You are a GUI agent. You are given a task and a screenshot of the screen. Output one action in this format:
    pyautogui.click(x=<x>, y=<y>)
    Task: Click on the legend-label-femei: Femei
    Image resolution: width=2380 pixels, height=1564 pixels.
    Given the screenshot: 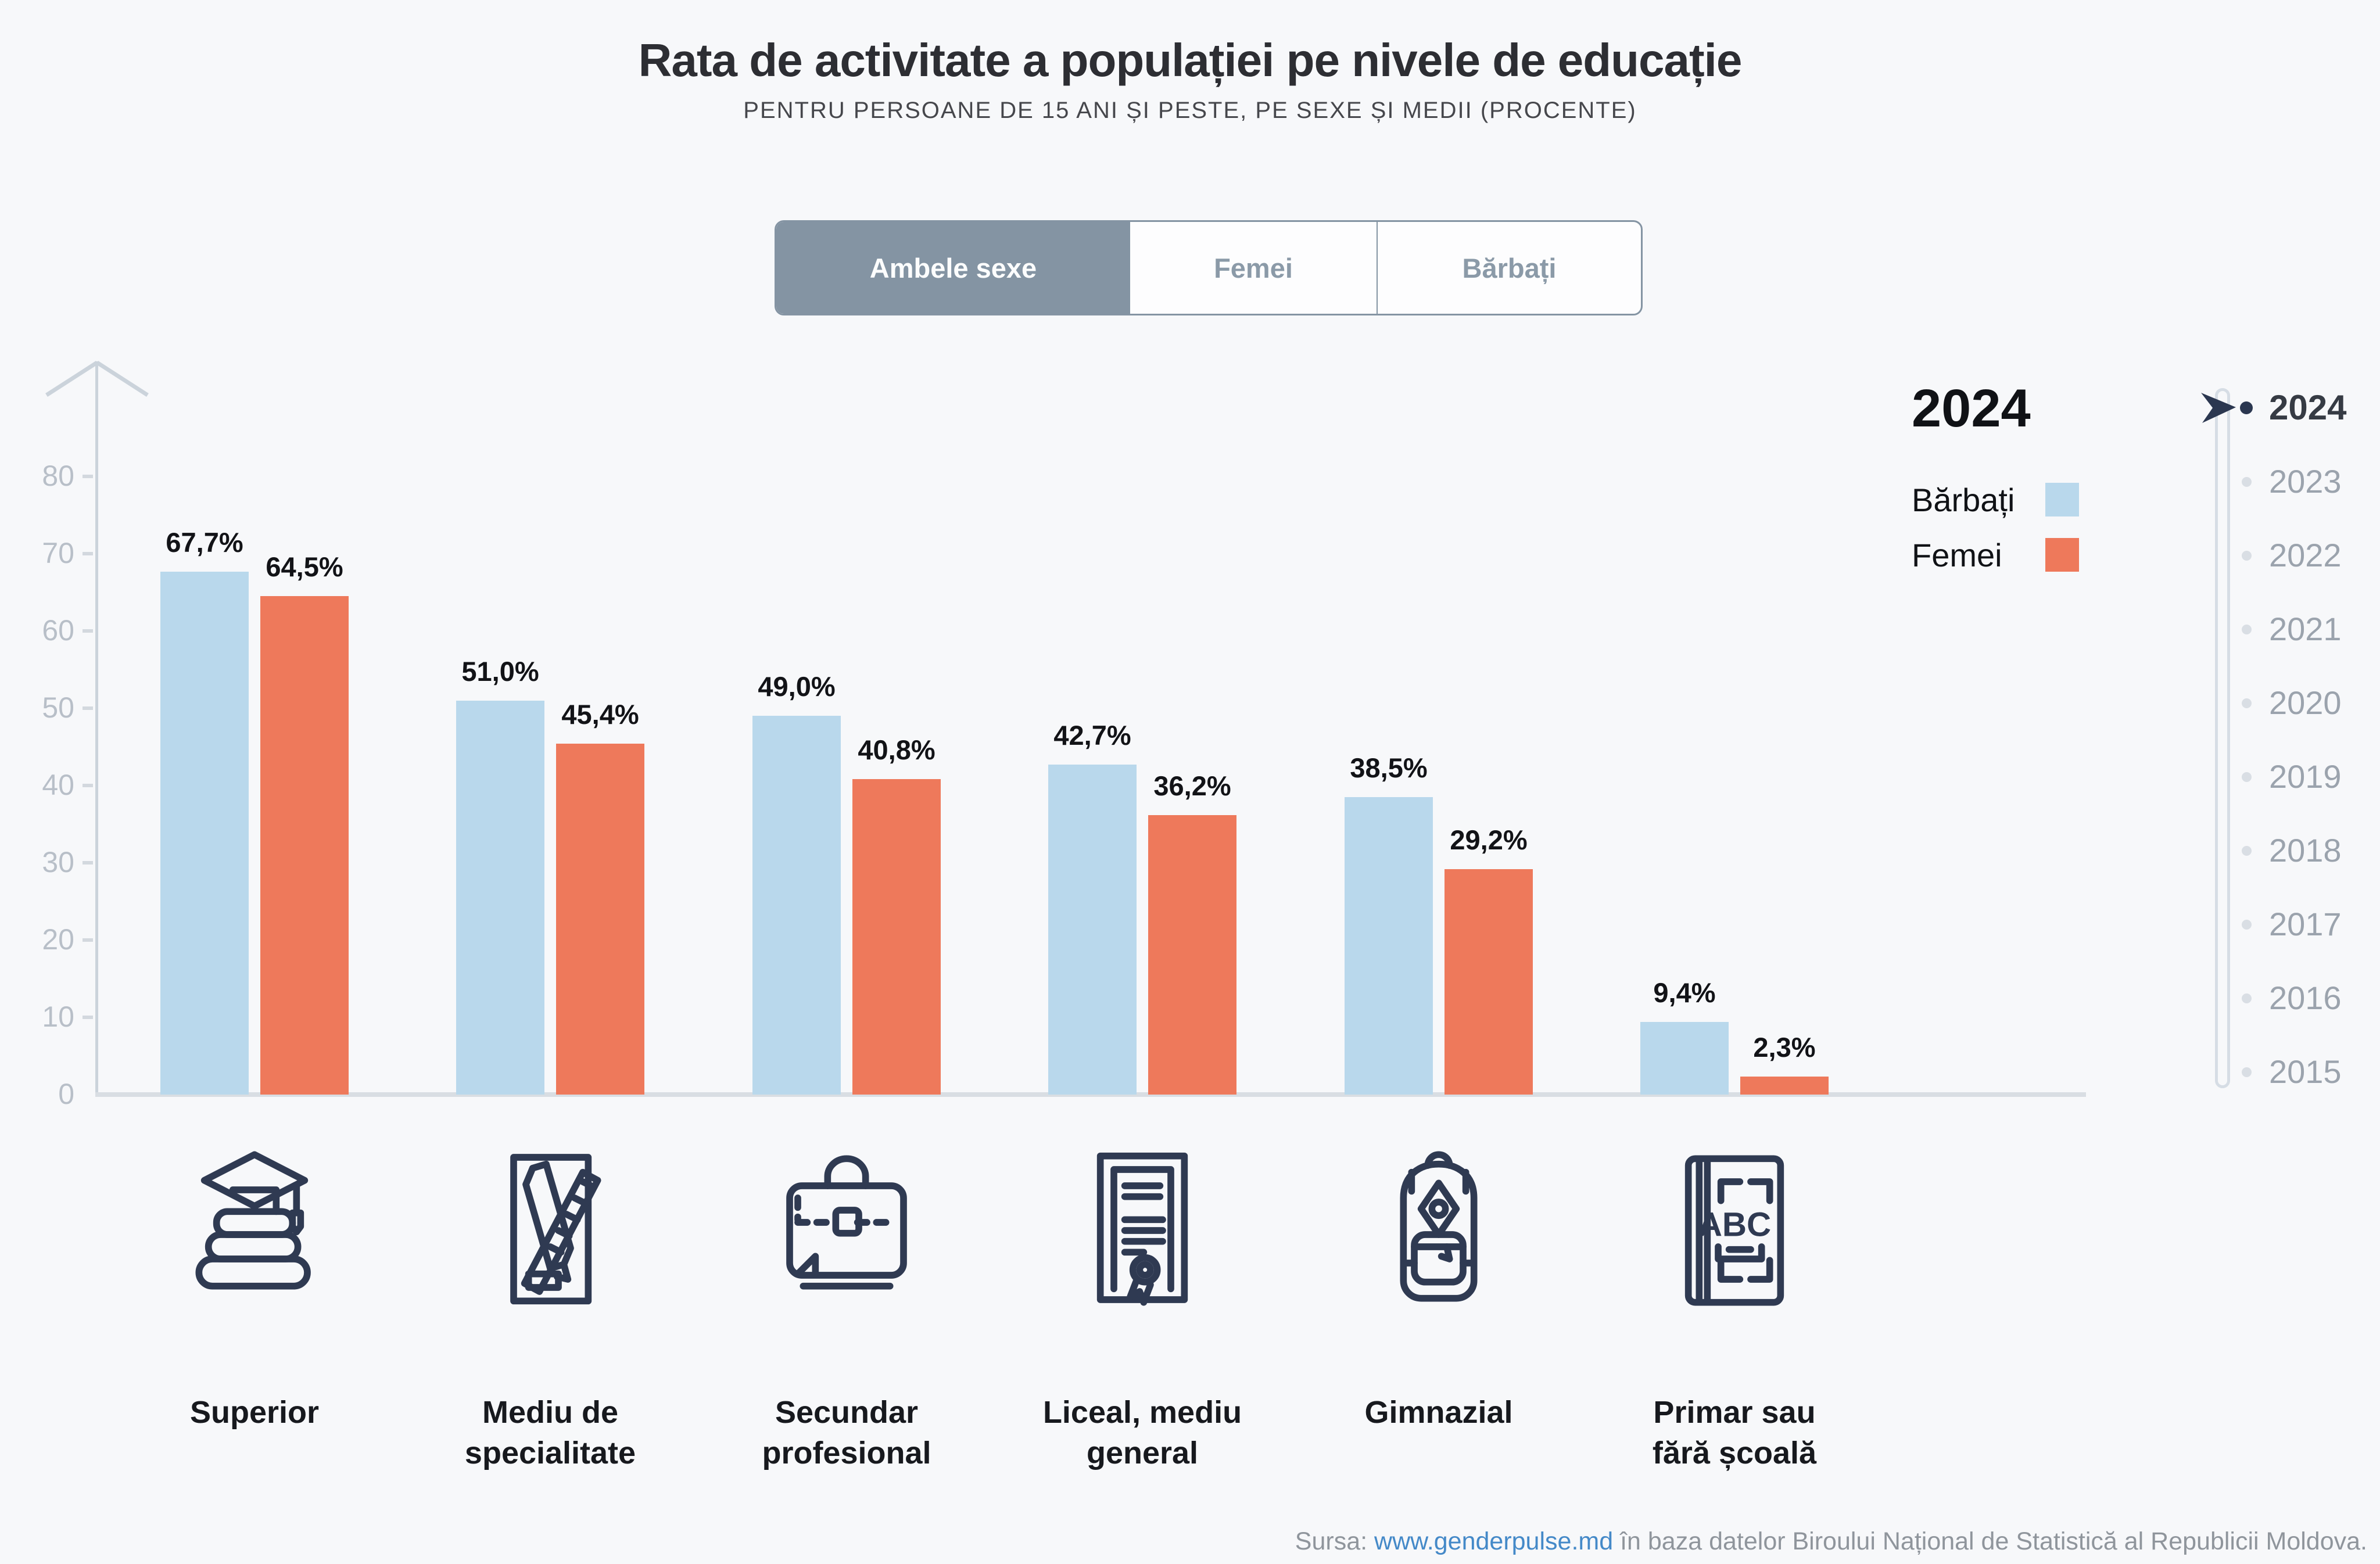 What is the action you would take?
    pyautogui.click(x=1957, y=554)
    